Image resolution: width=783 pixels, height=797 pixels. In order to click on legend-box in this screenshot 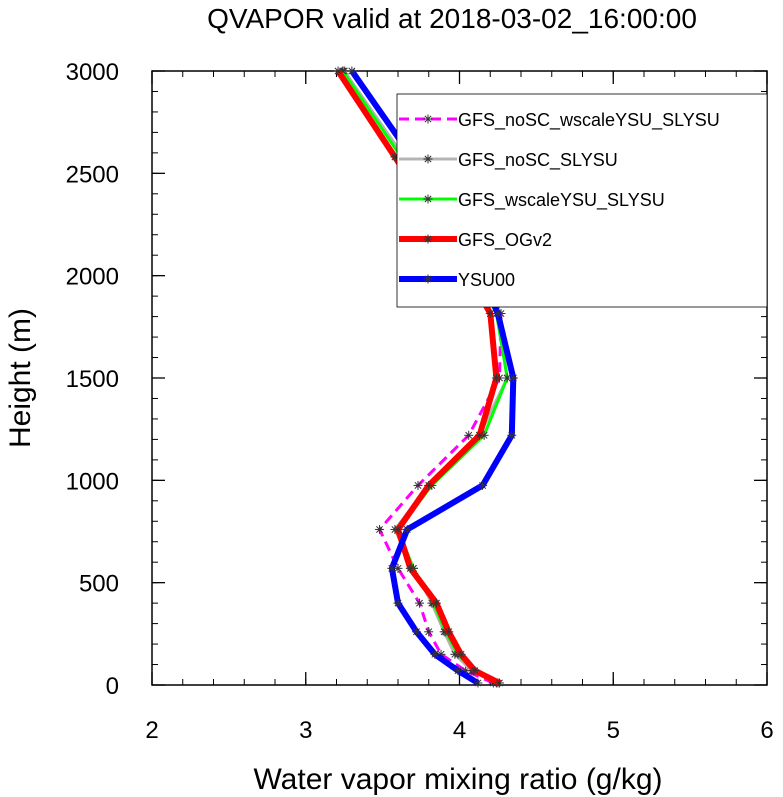, I will do `click(582, 200)`.